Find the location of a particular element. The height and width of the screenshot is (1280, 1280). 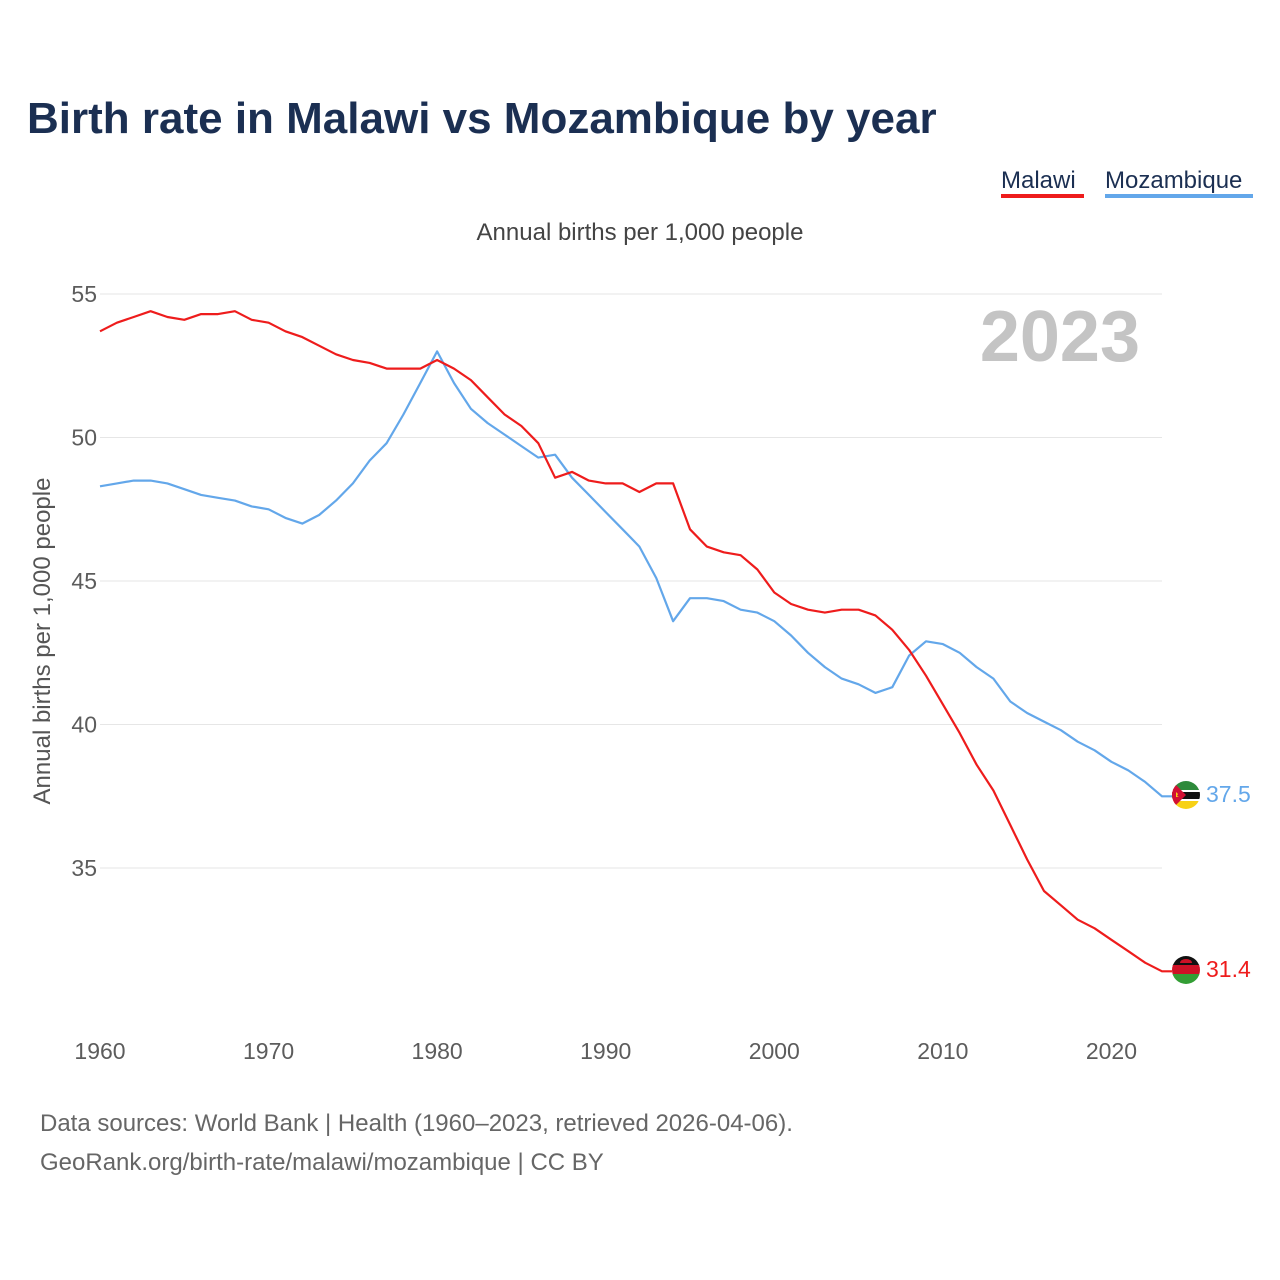

x-tick-label: 1970 is located at coordinates (268, 1051).